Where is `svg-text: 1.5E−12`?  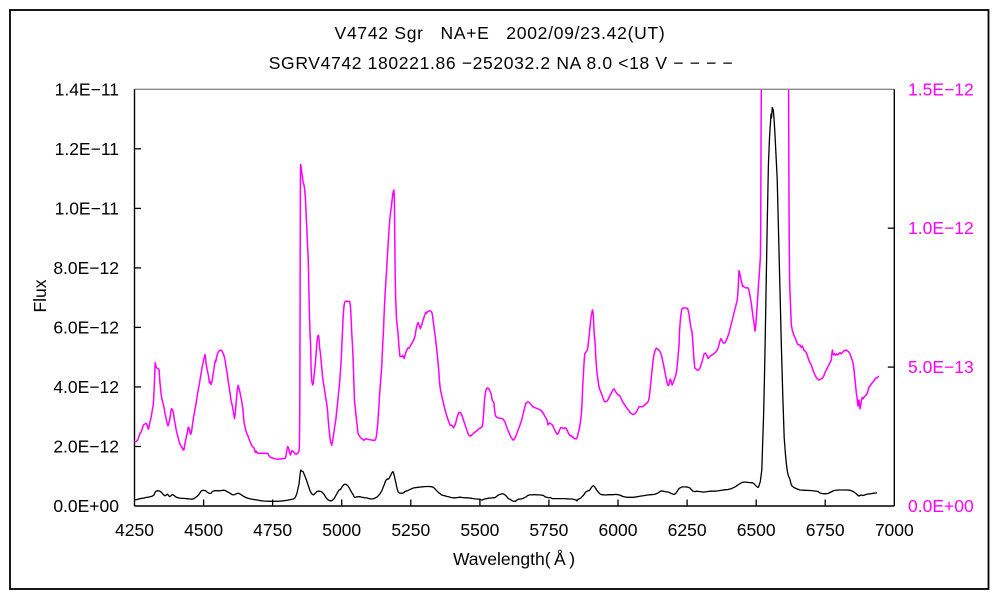 svg-text: 1.5E−12 is located at coordinates (941, 89).